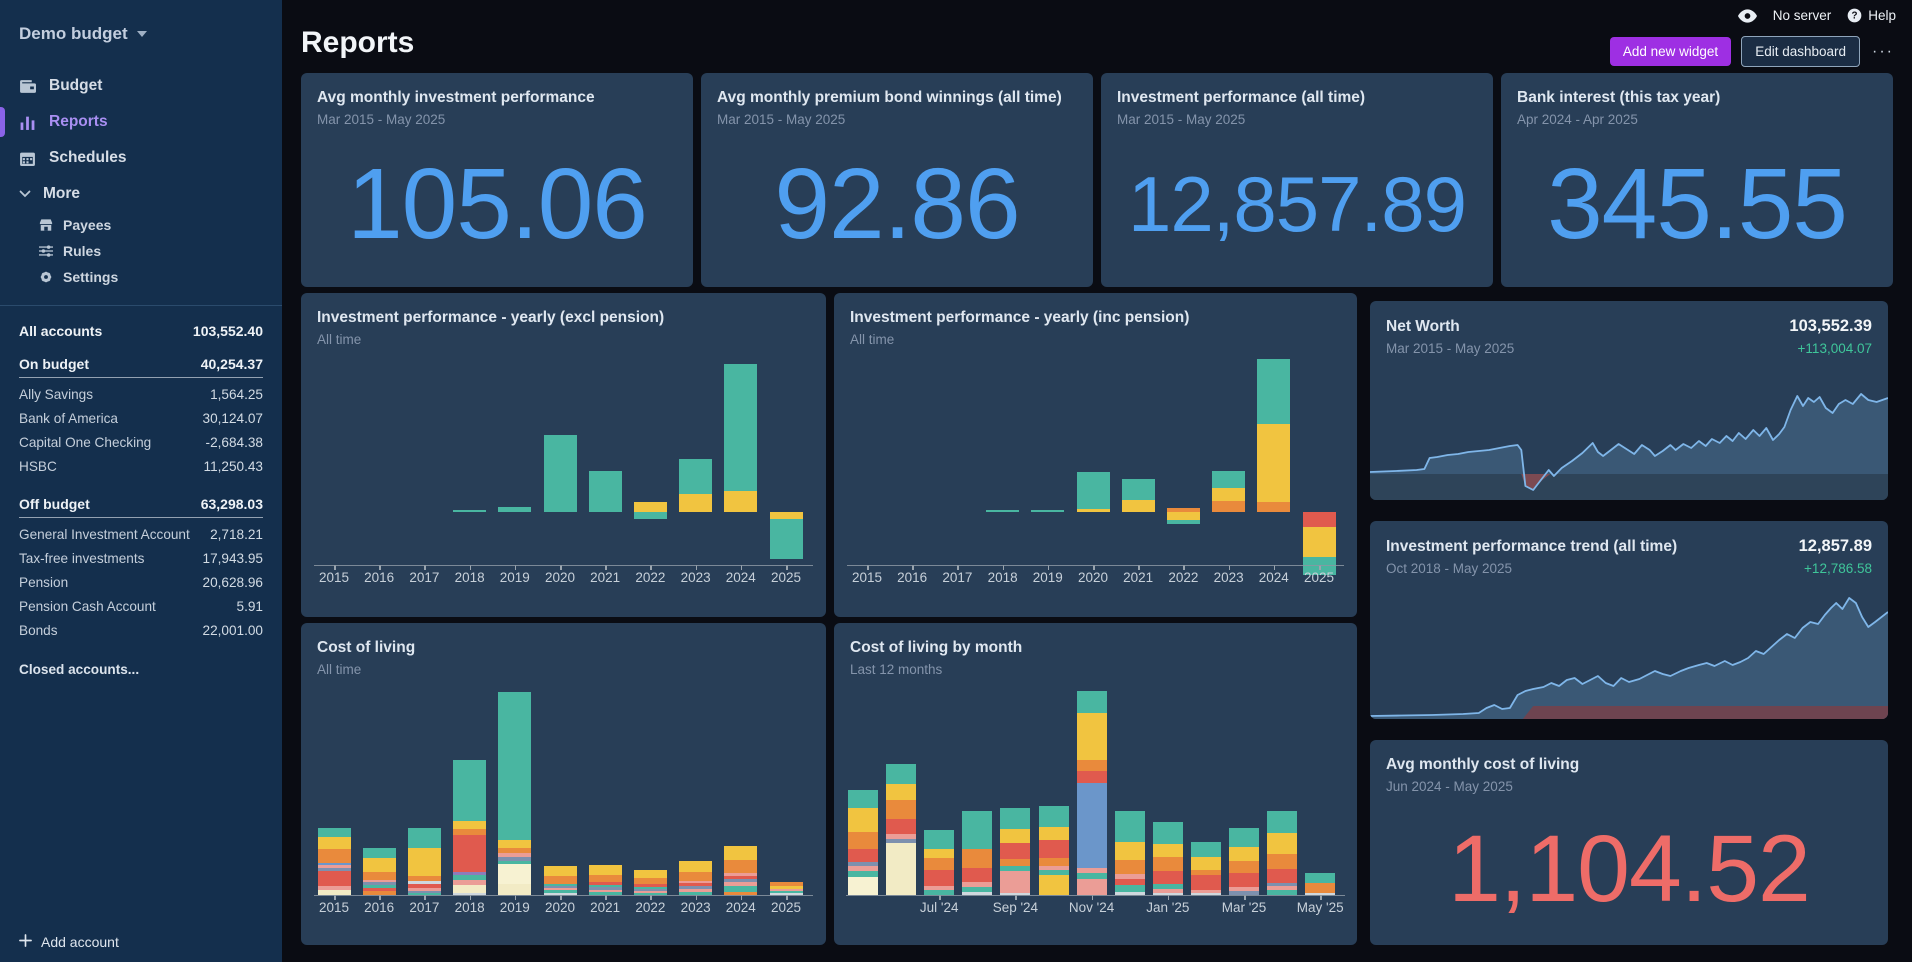 The image size is (1912, 962). Describe the element at coordinates (160, 225) in the screenshot. I see `sidebar-item-payees: Payees` at that location.